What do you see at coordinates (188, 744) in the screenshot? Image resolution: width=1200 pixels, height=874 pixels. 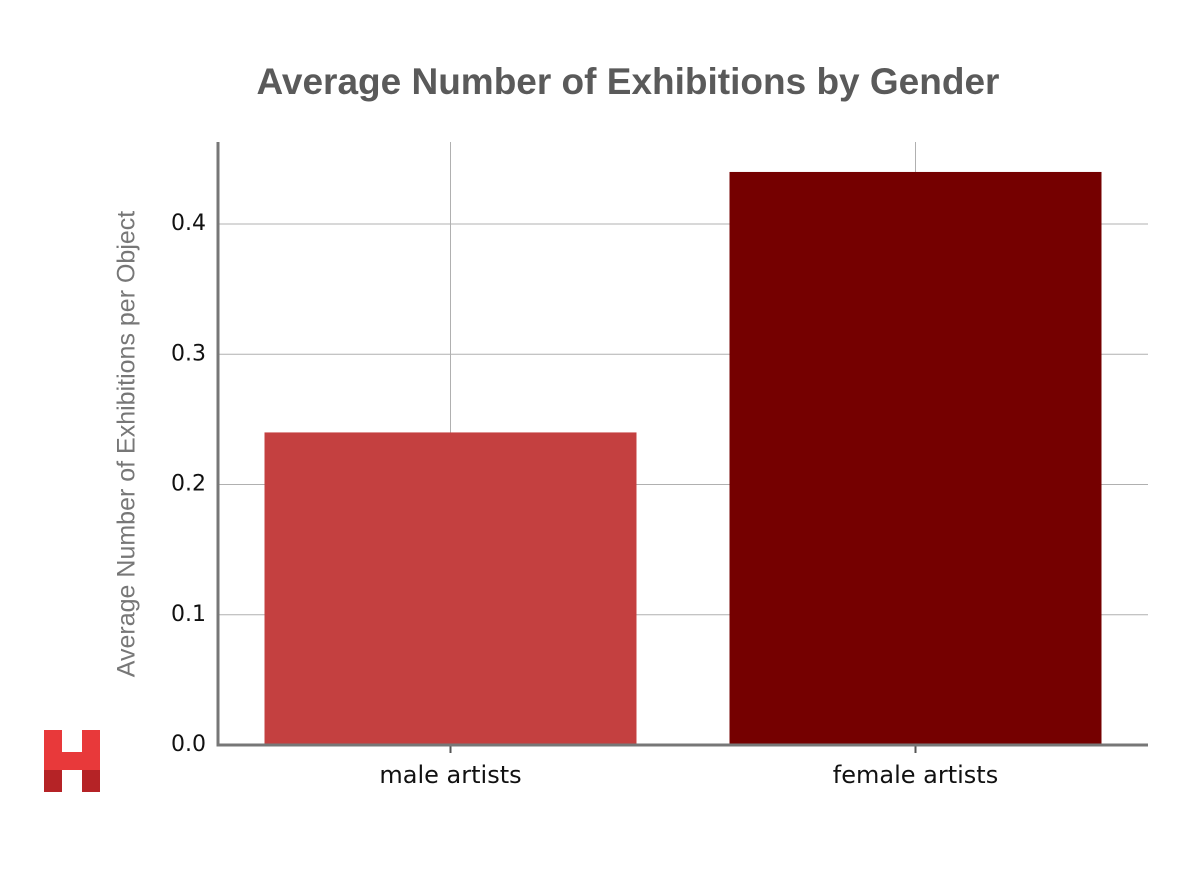 I see `y-tick-label: 0.0` at bounding box center [188, 744].